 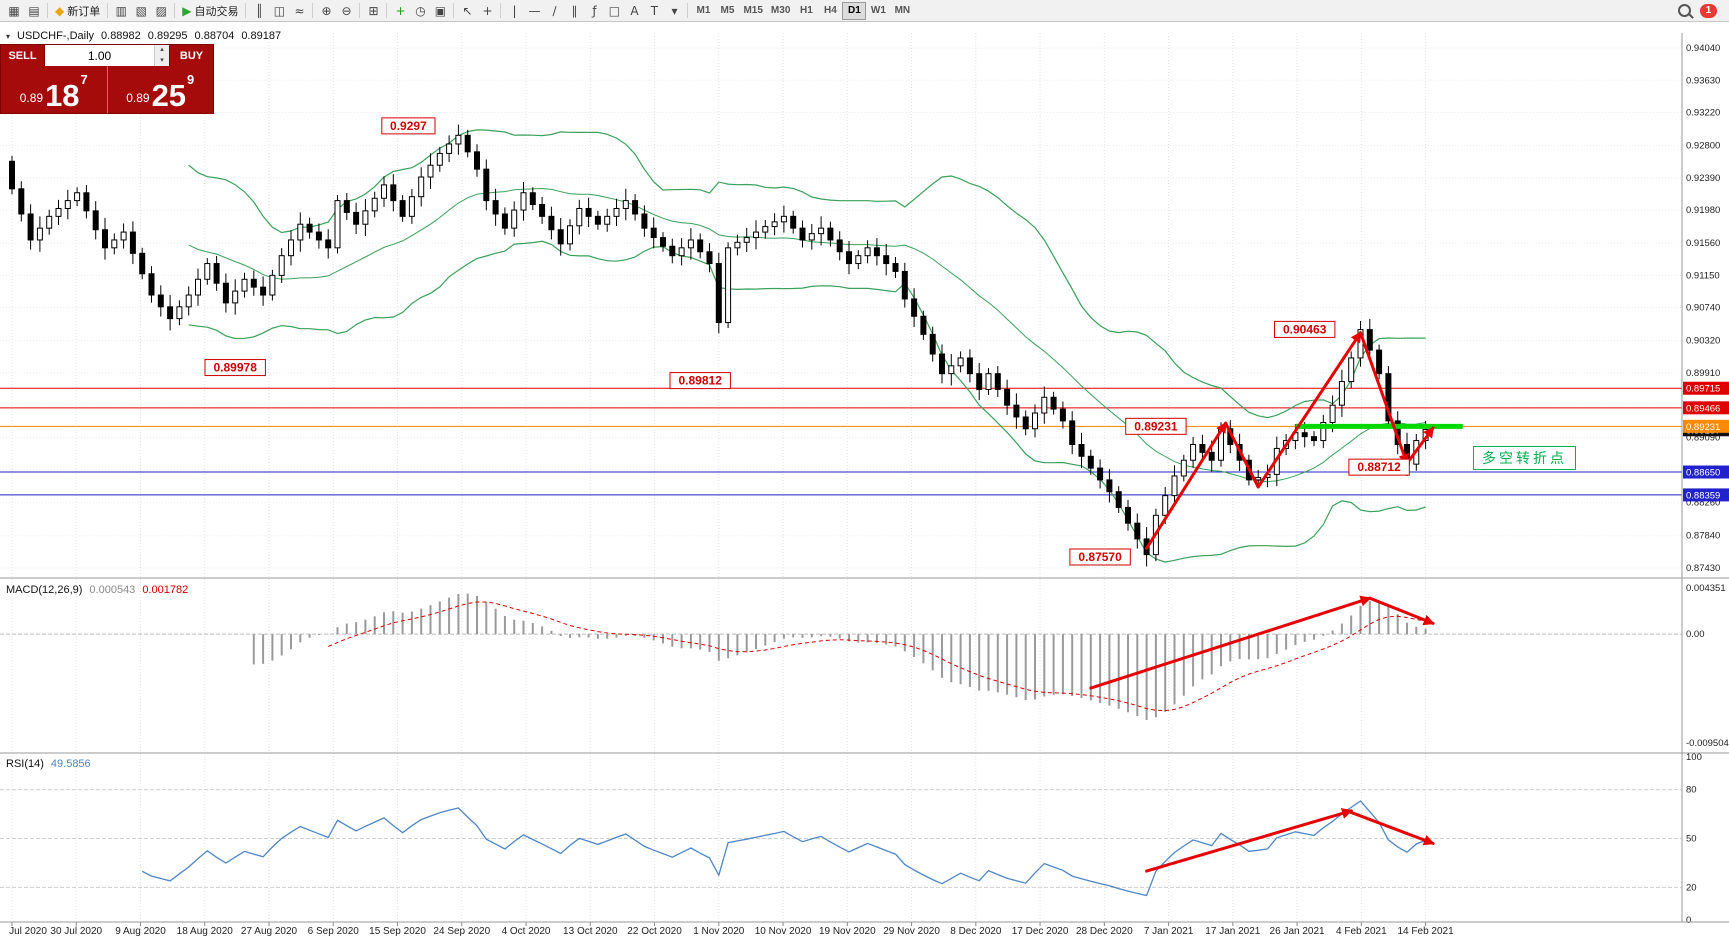 What do you see at coordinates (84, 79) in the screenshot?
I see `sell-price-pip: 7` at bounding box center [84, 79].